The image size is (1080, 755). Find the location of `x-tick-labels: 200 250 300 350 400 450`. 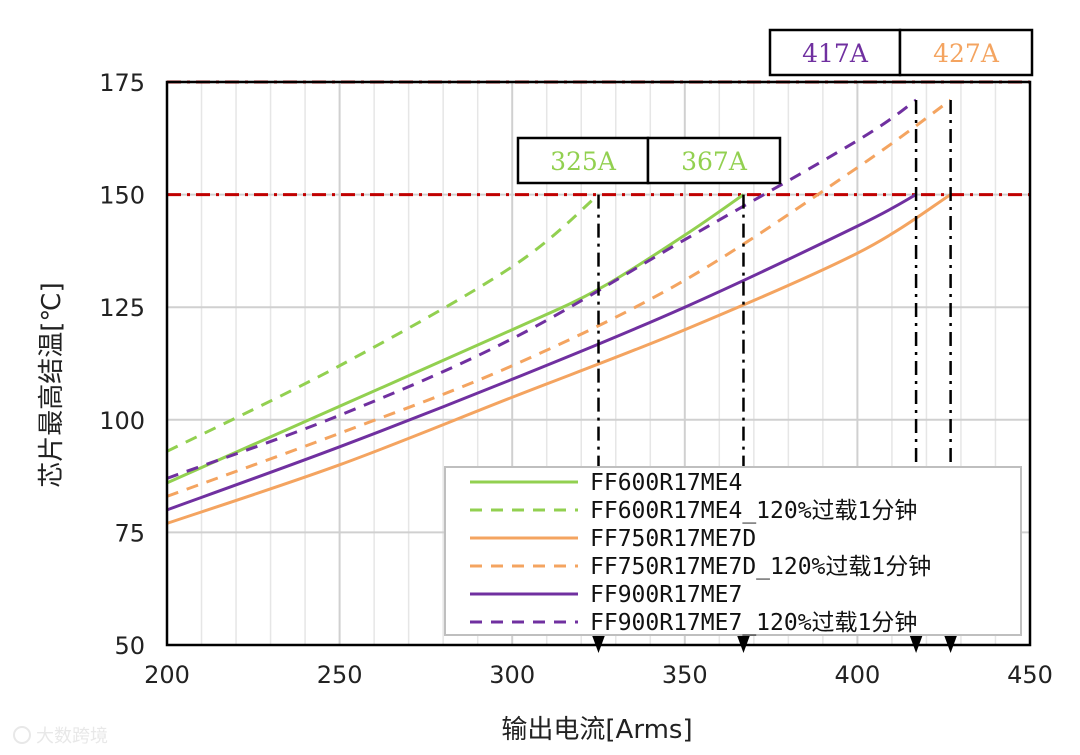

x-tick-labels: 200 250 300 350 400 450 is located at coordinates (598, 675).